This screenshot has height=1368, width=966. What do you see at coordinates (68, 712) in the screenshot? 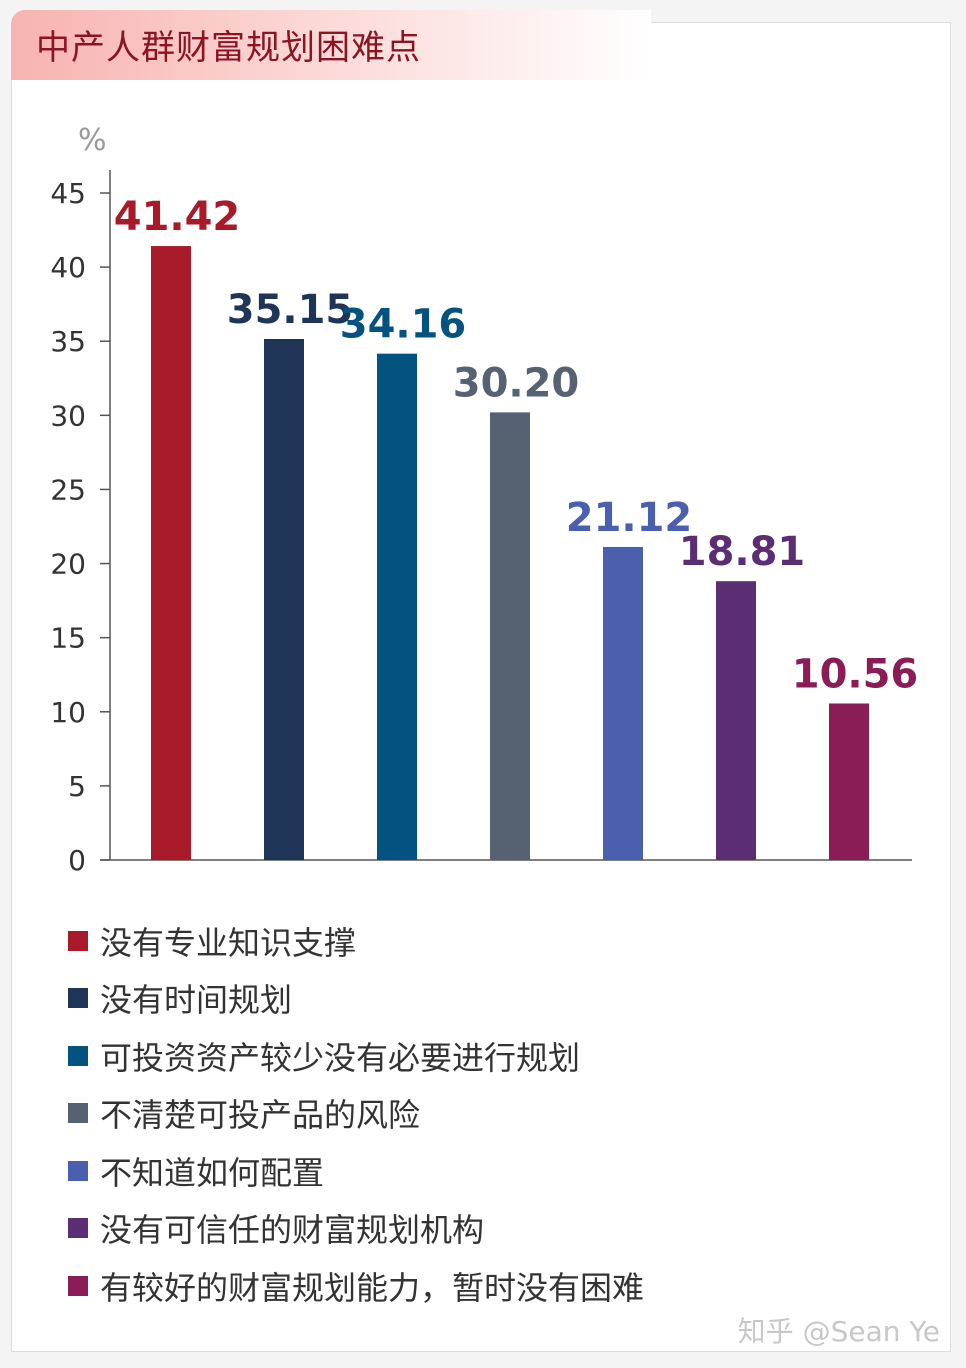
I see `y-tick-label: 10` at bounding box center [68, 712].